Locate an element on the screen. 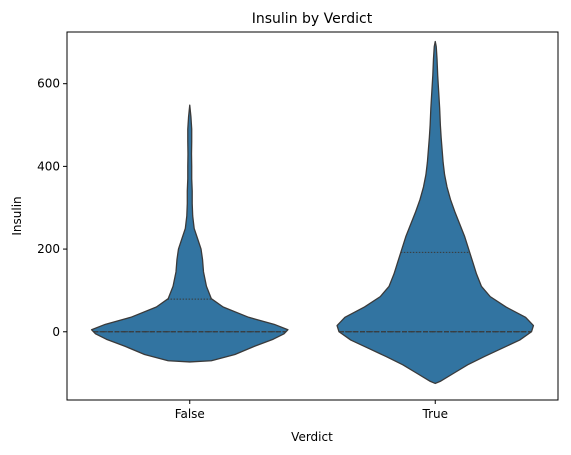 The height and width of the screenshot is (455, 571). x-axis-ticks: False True is located at coordinates (311, 410).